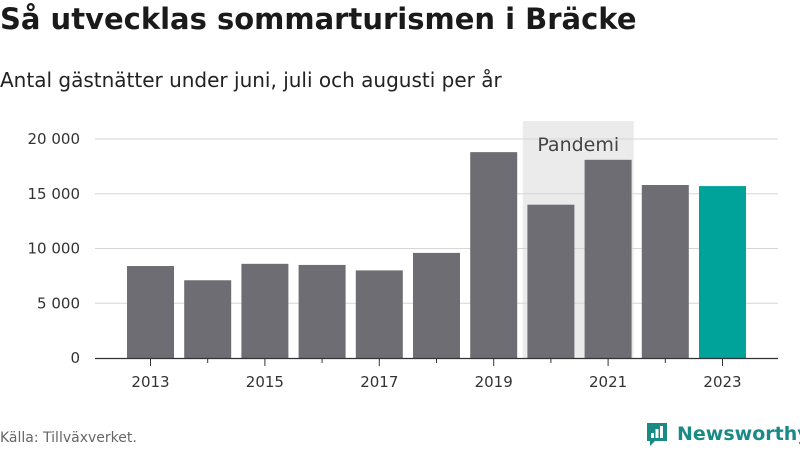 This screenshot has height=450, width=800. What do you see at coordinates (58, 303) in the screenshot?
I see `y-tick-label: 5 000` at bounding box center [58, 303].